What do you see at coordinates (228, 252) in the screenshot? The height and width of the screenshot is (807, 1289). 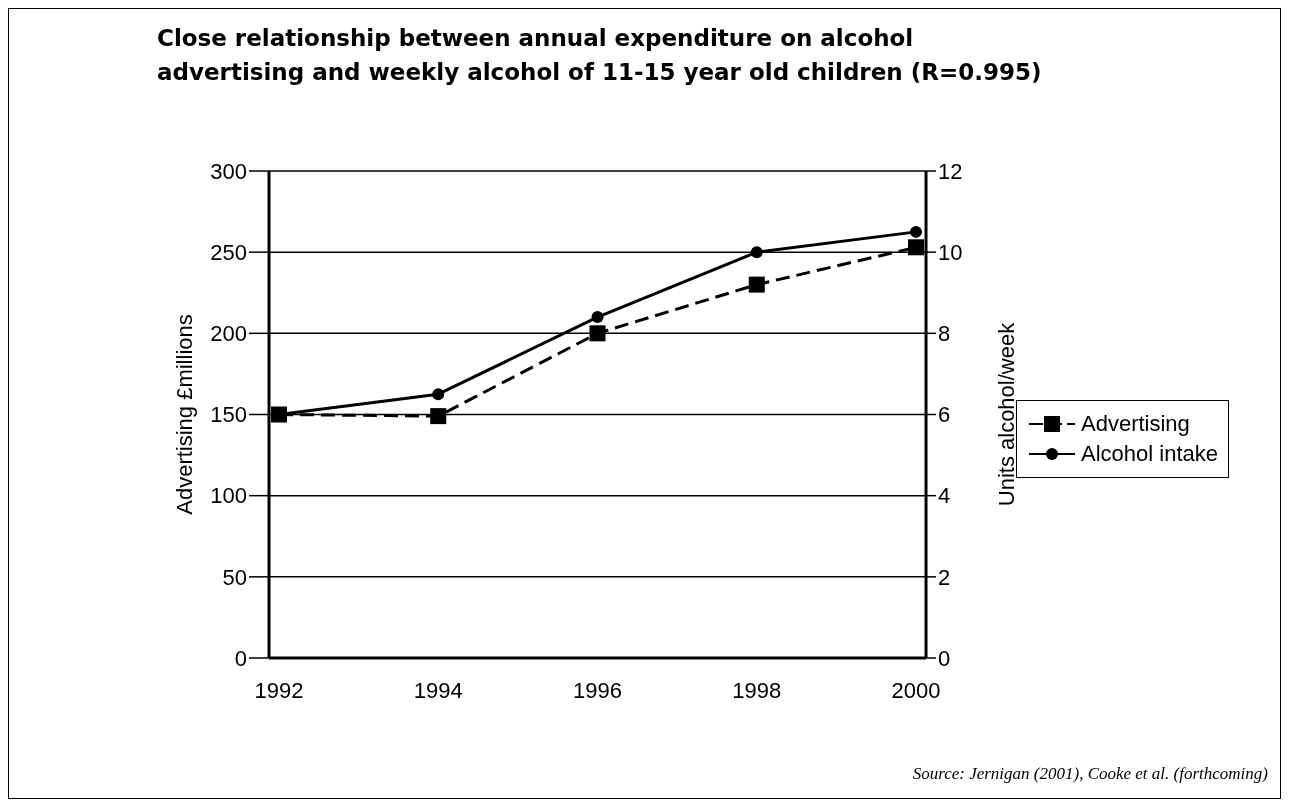 I see `y-tick-label: 250` at bounding box center [228, 252].